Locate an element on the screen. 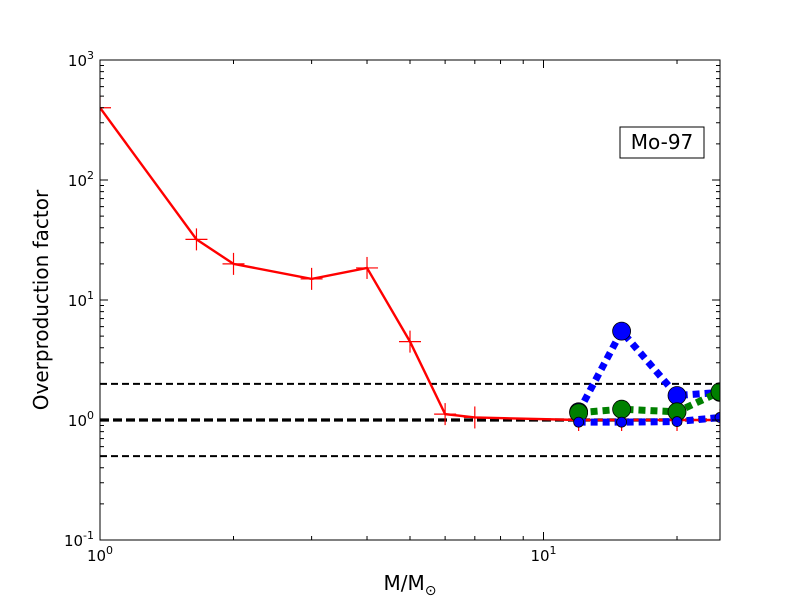 The width and height of the screenshot is (800, 600). annotation-label: Mo-97 is located at coordinates (662, 142).